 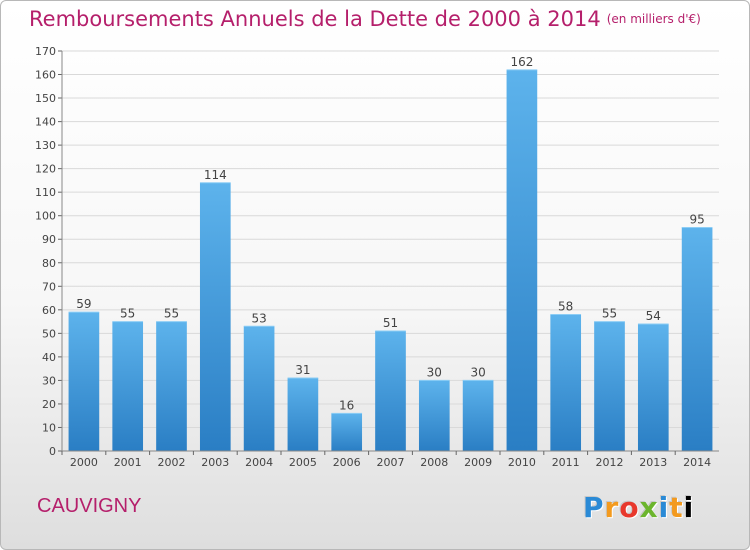 What do you see at coordinates (52, 451) in the screenshot?
I see `y-tick-label: 0` at bounding box center [52, 451].